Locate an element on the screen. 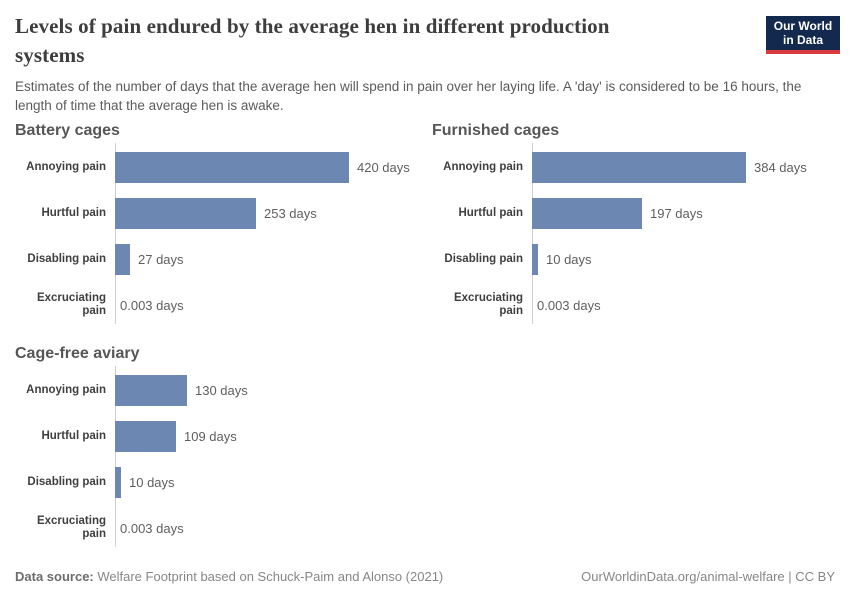 Image resolution: width=850 pixels, height=600 pixels. chart-section-title: Battery cages is located at coordinates (67, 130).